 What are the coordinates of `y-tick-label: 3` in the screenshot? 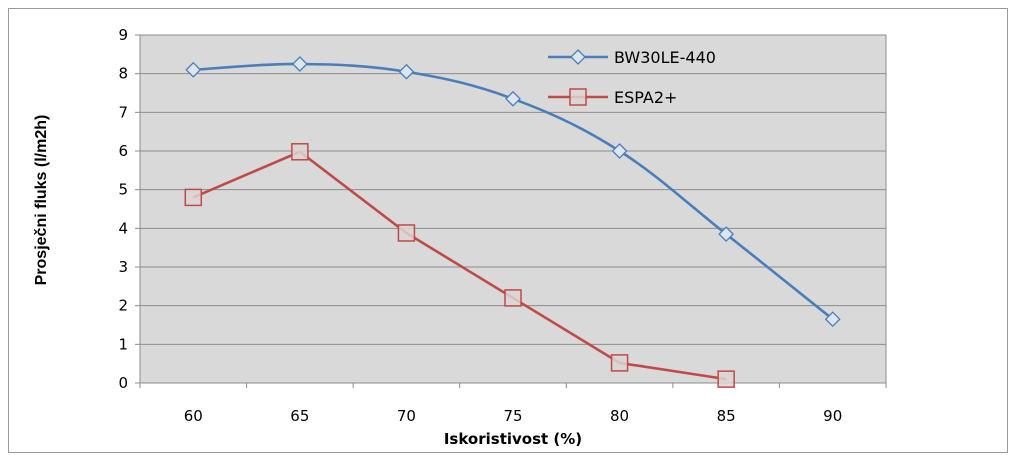 It's located at (123, 267).